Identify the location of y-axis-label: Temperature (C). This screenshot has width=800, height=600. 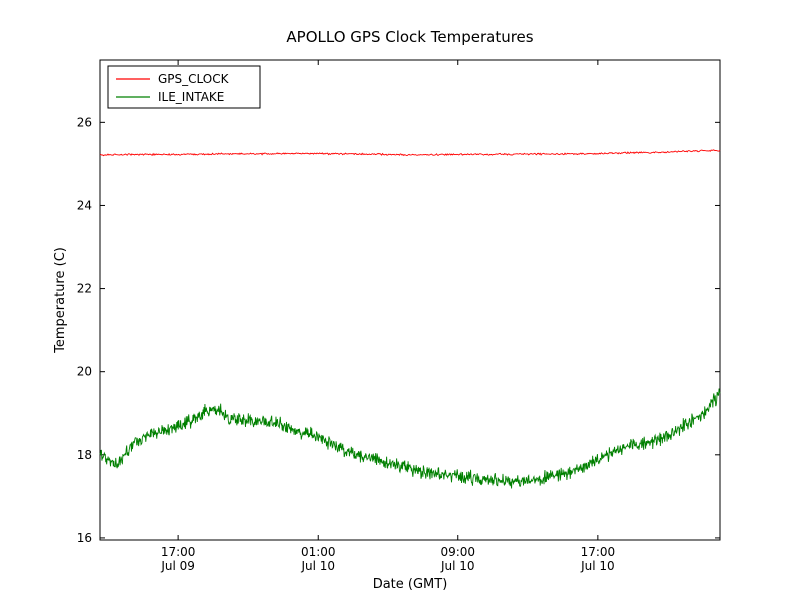
(60, 300).